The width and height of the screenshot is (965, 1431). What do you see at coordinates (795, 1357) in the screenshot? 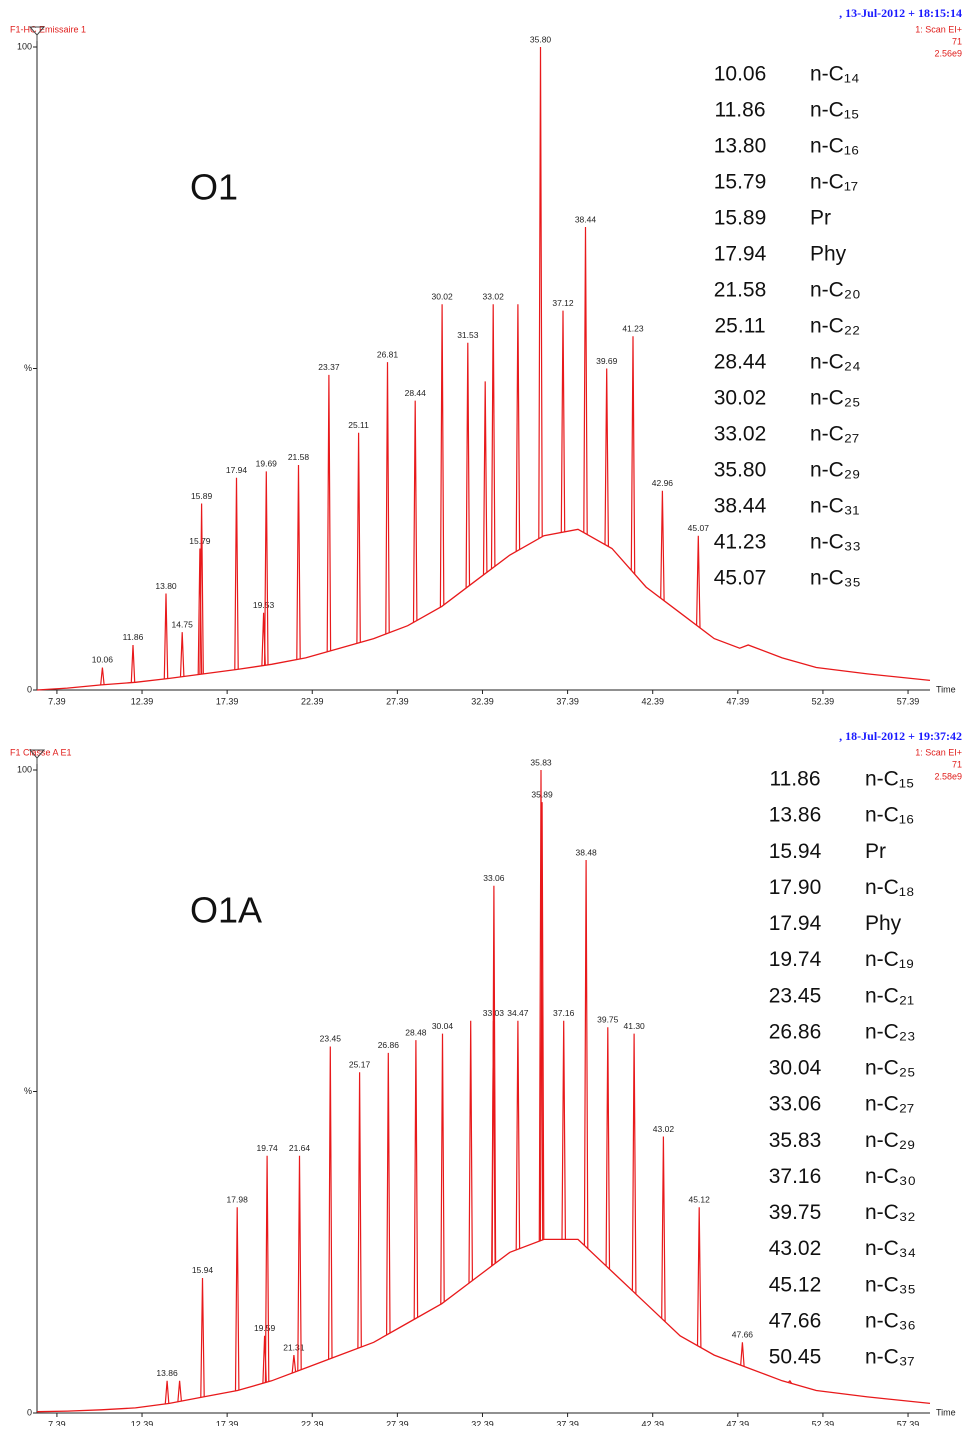
I see `retention-time: 50.45` at bounding box center [795, 1357].